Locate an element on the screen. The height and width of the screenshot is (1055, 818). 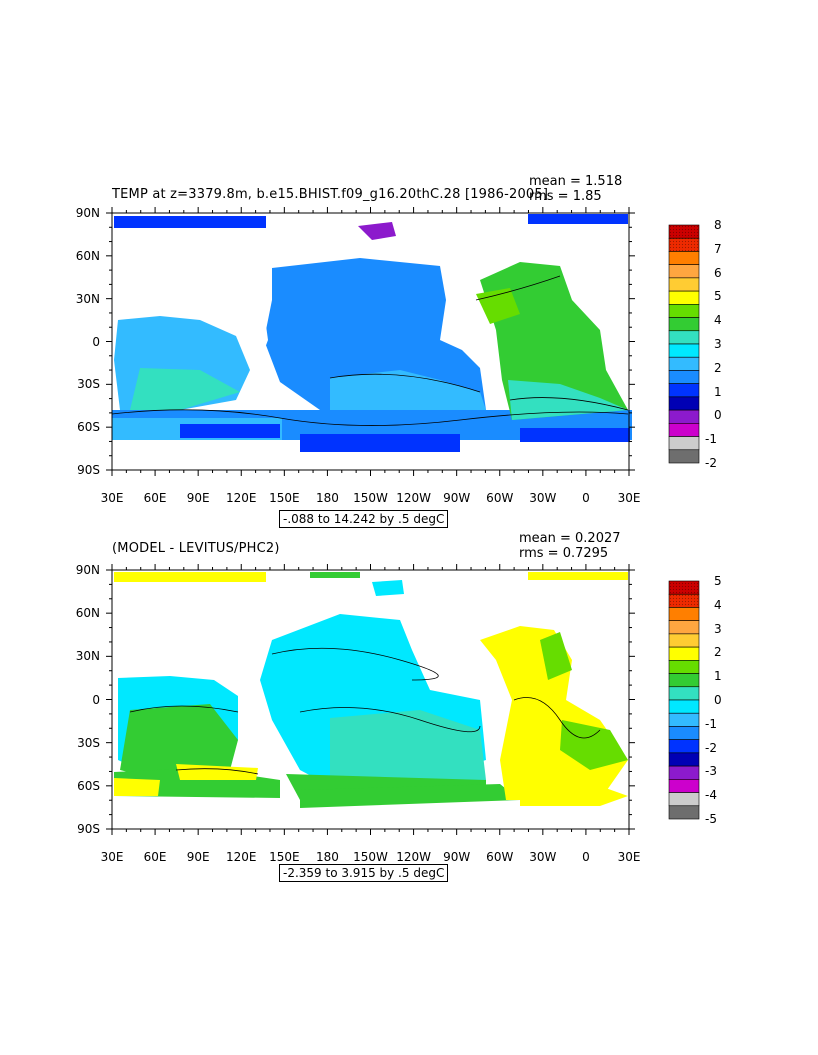
colorbar-label: -3 is located at coordinates (711, 771).